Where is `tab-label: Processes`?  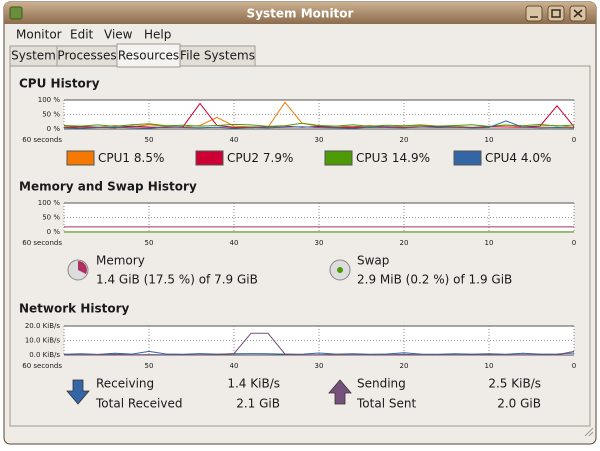 tab-label: Processes is located at coordinates (86, 56).